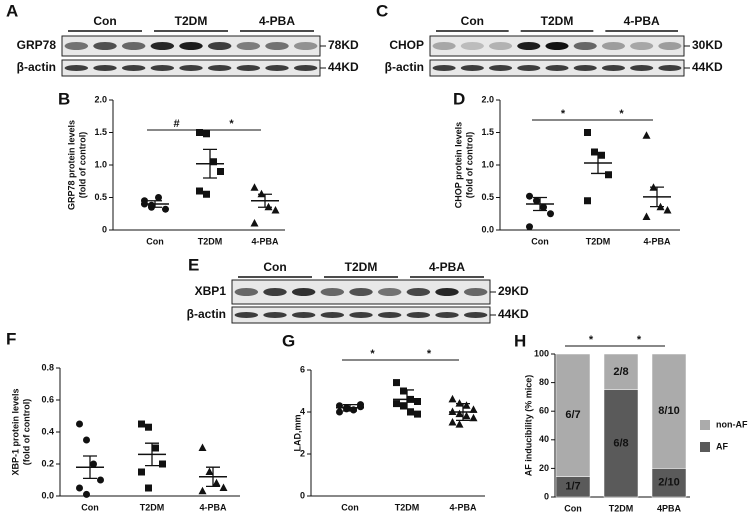  Describe the element at coordinates (669, 508) in the screenshot. I see `x-tick-label: 4PBA` at that location.